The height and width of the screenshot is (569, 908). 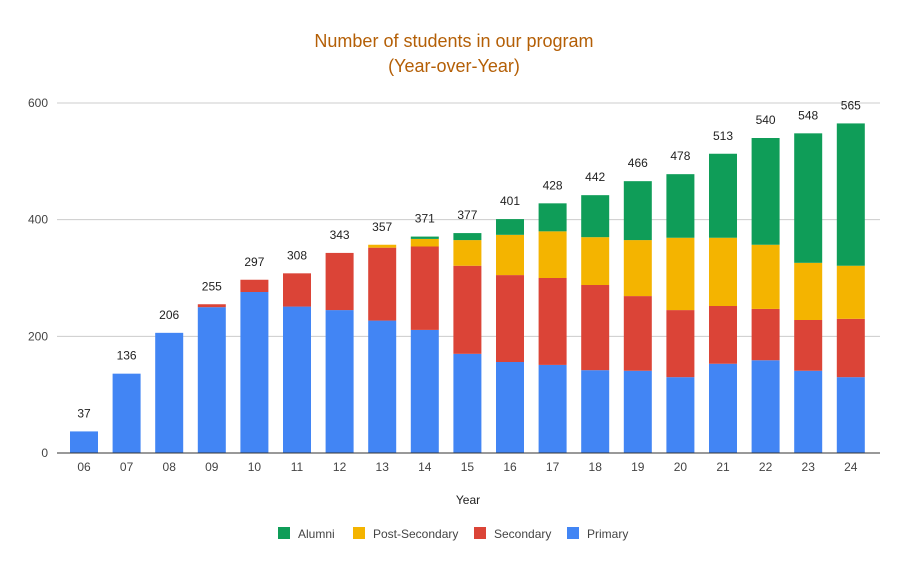 I want to click on chart-subtitle: (Year-over-Year), so click(x=454, y=66).